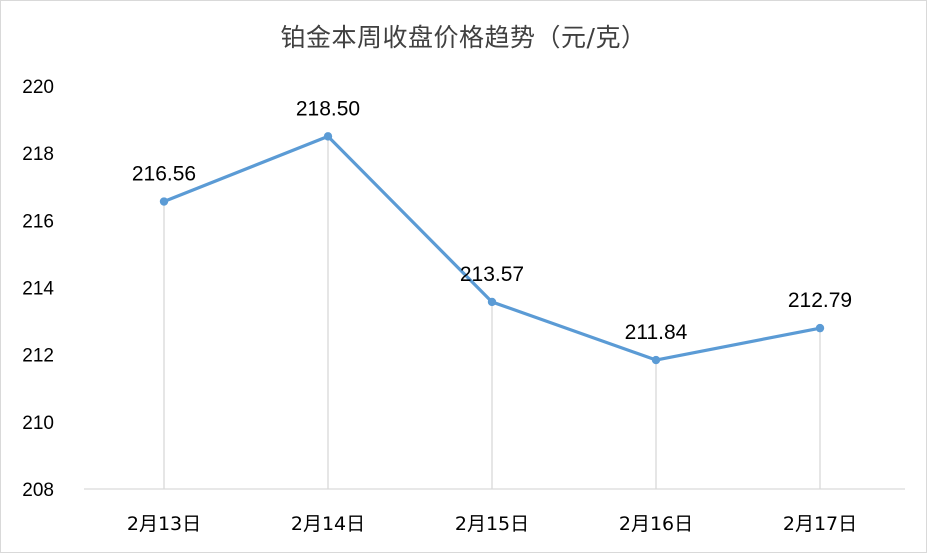 The width and height of the screenshot is (927, 553). What do you see at coordinates (328, 108) in the screenshot?
I see `data-label: 218.50` at bounding box center [328, 108].